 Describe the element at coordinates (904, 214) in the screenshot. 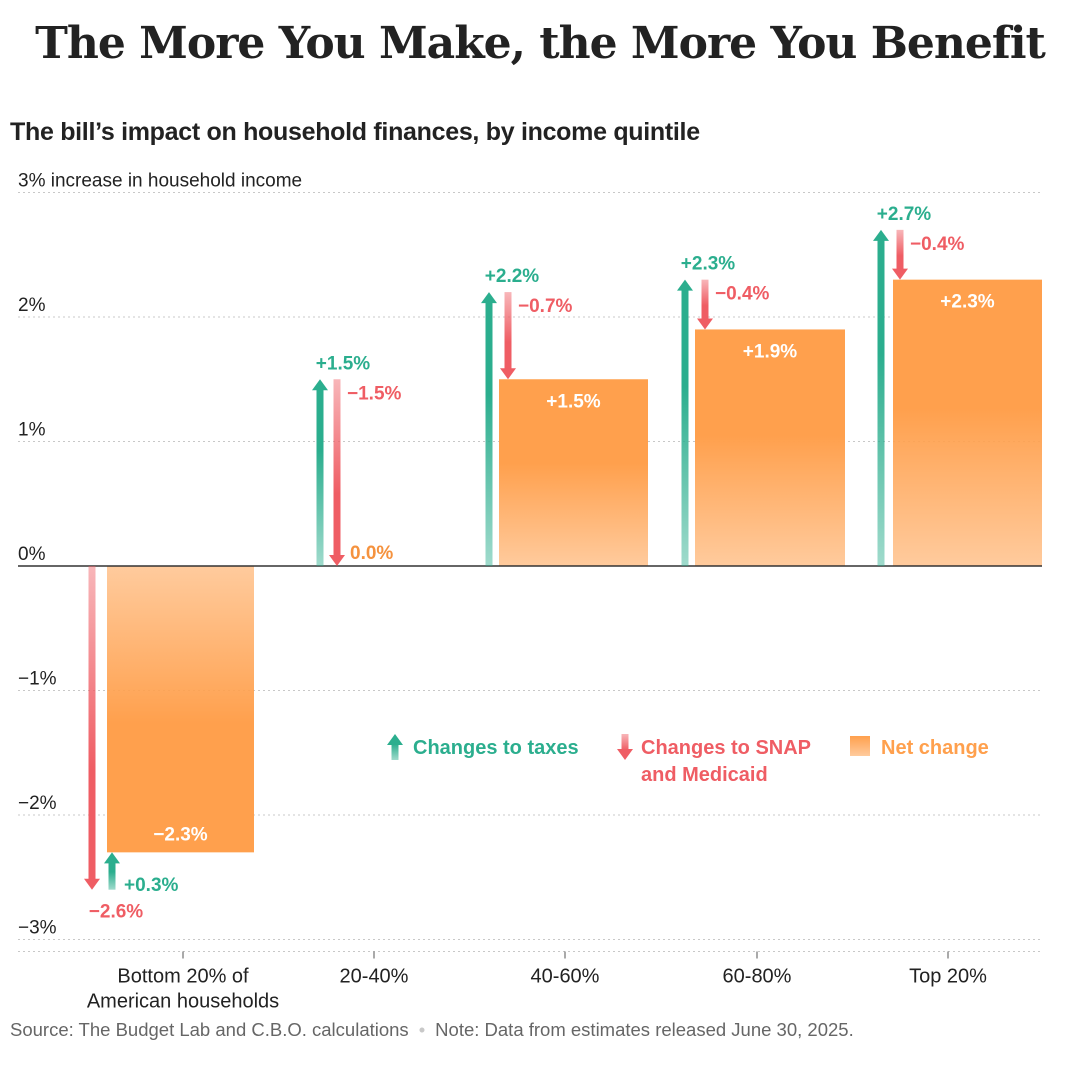

I see `tax-value-label: +2.7%` at that location.